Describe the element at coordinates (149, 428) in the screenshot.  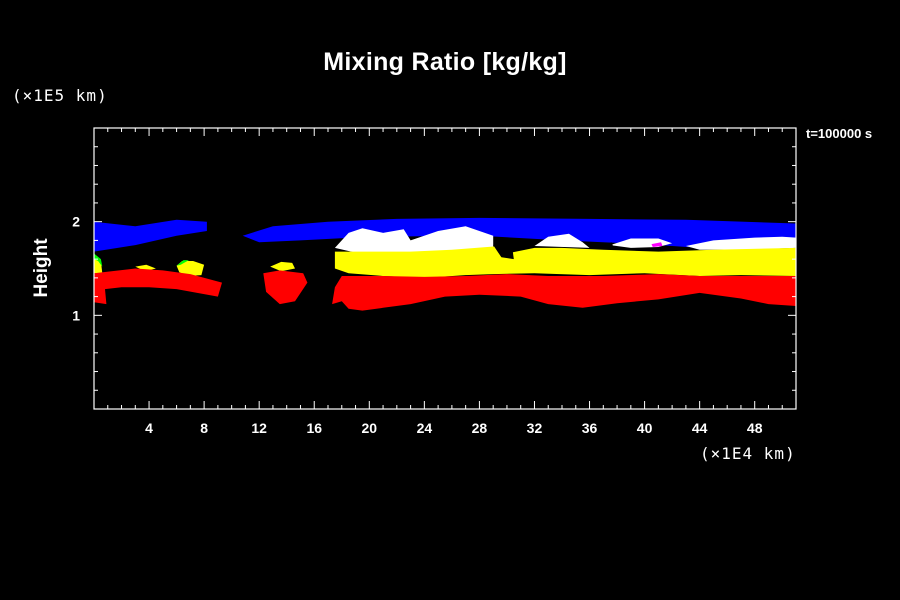
I see `x-tick-label-4: 4` at that location.